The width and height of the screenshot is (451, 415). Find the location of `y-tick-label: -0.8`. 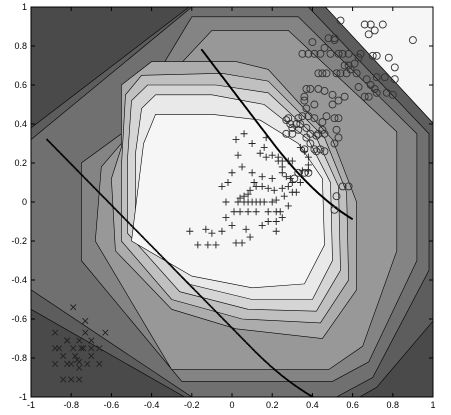

y-tick-label: -0.8 is located at coordinates (19, 358).